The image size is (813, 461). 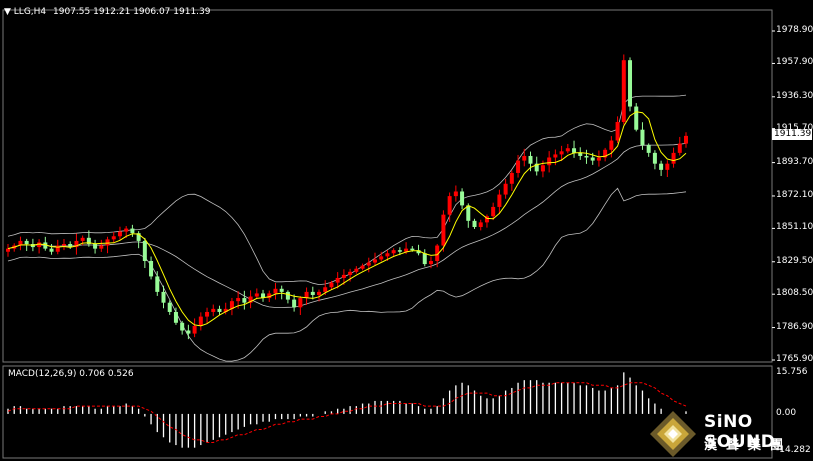 I want to click on price-axis-tick: 1851.10, so click(x=794, y=227).